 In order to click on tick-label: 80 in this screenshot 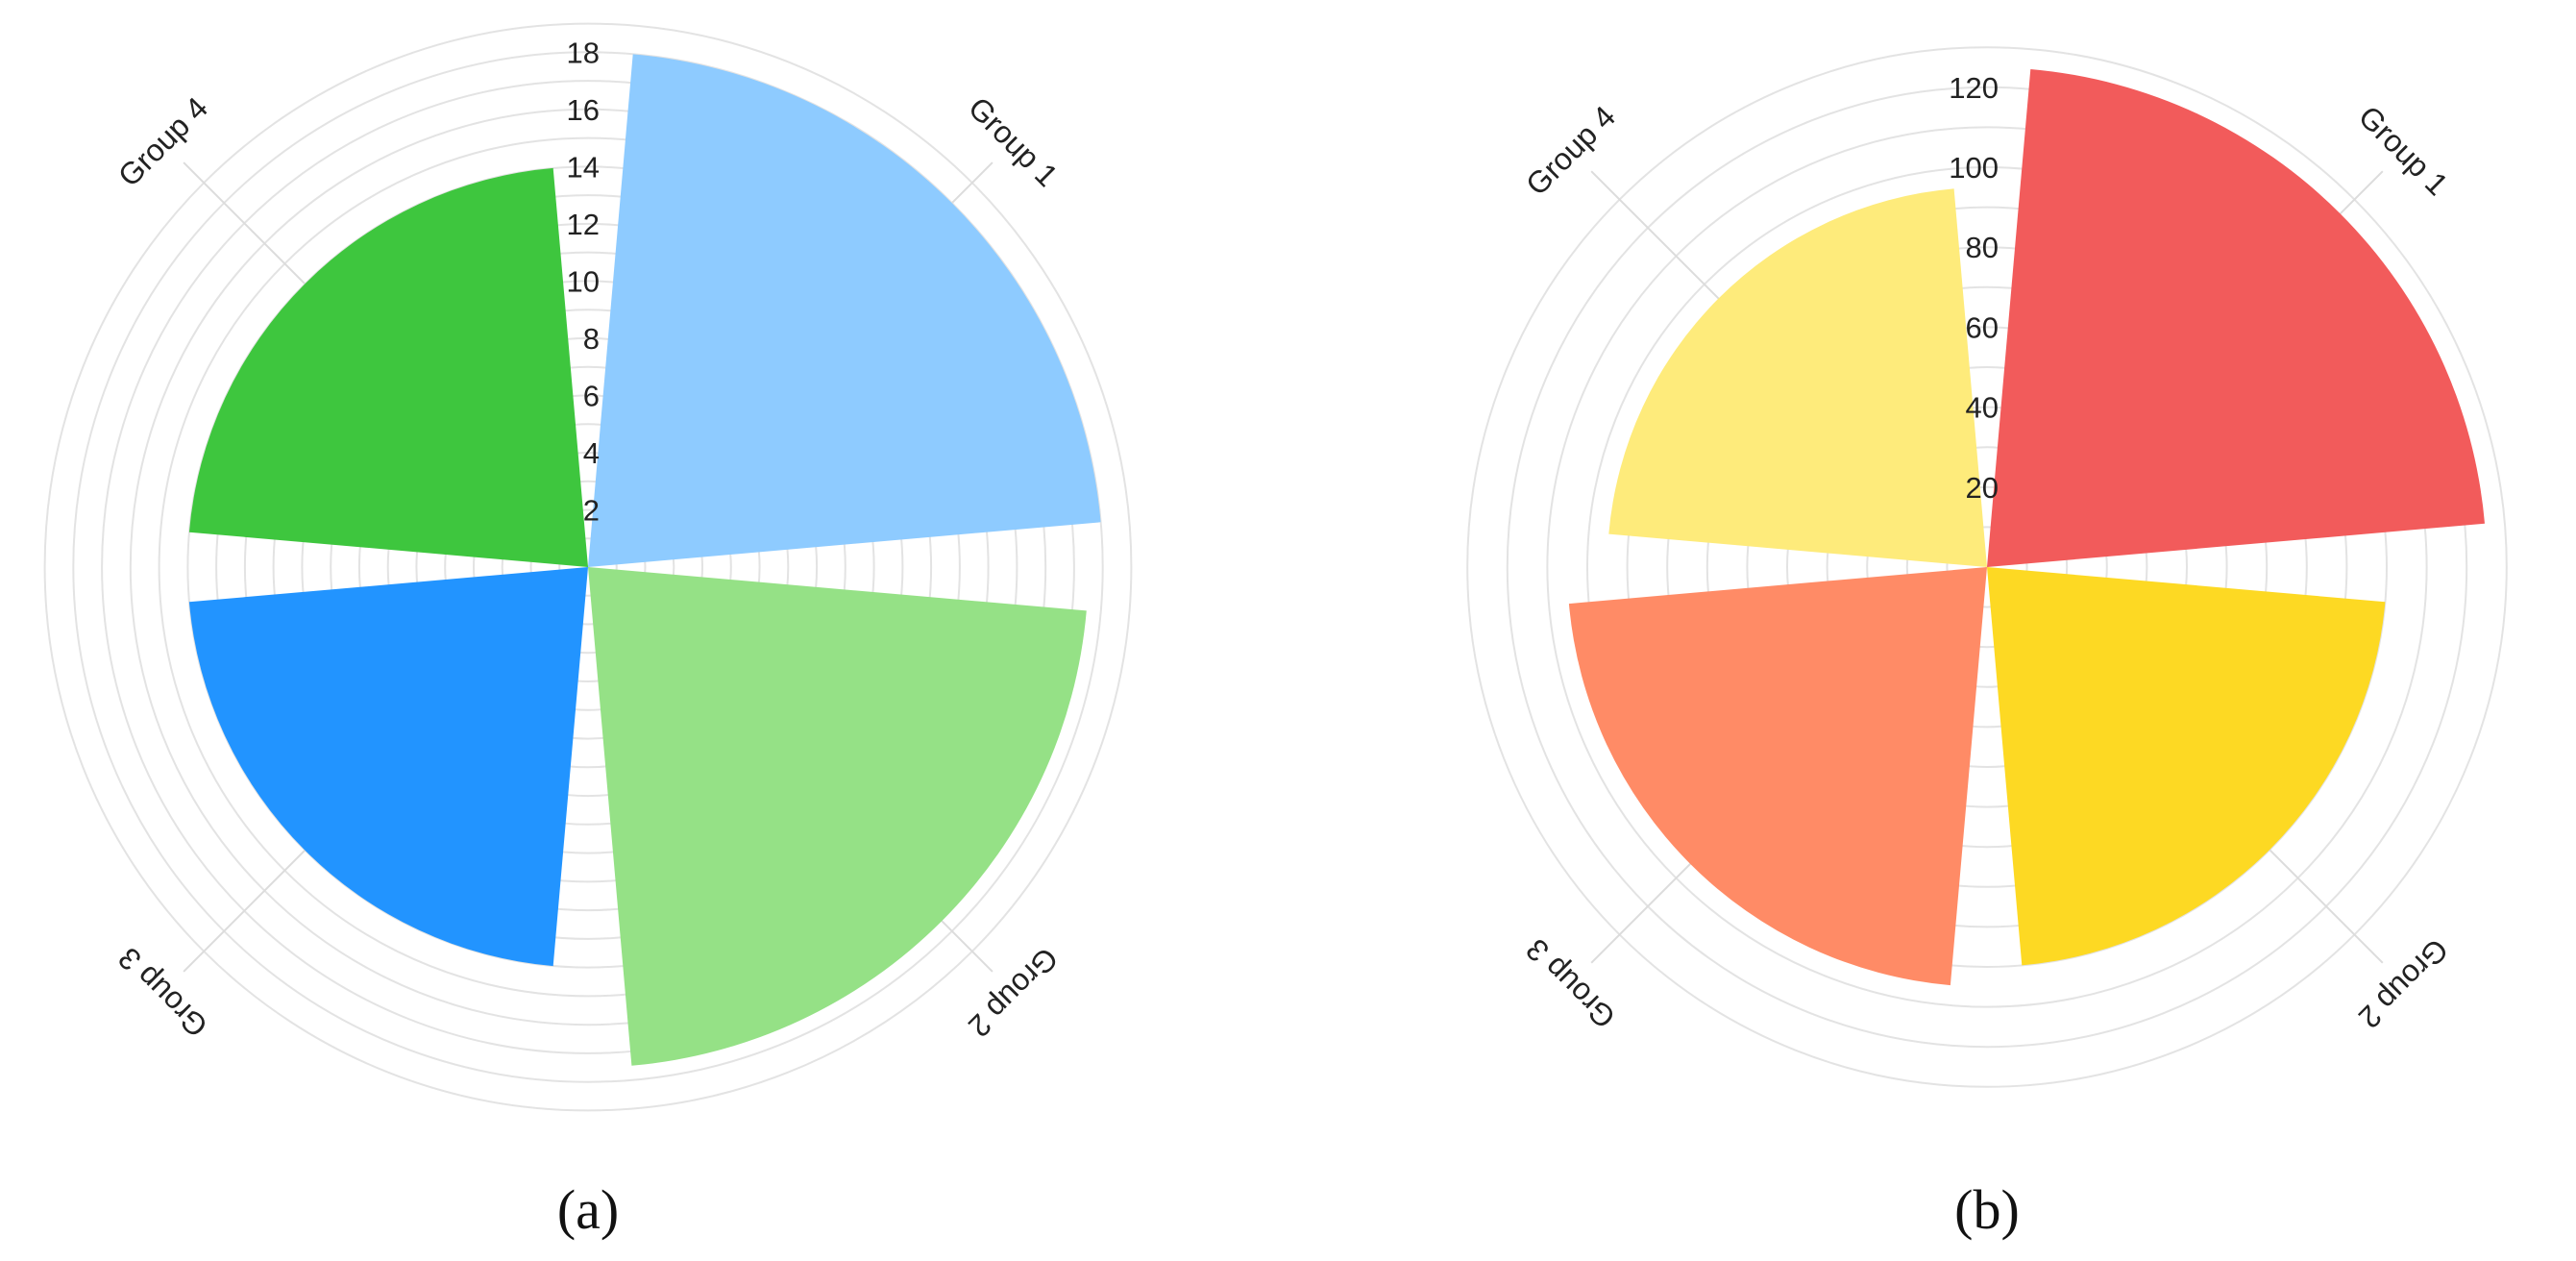, I will do `click(1982, 247)`.